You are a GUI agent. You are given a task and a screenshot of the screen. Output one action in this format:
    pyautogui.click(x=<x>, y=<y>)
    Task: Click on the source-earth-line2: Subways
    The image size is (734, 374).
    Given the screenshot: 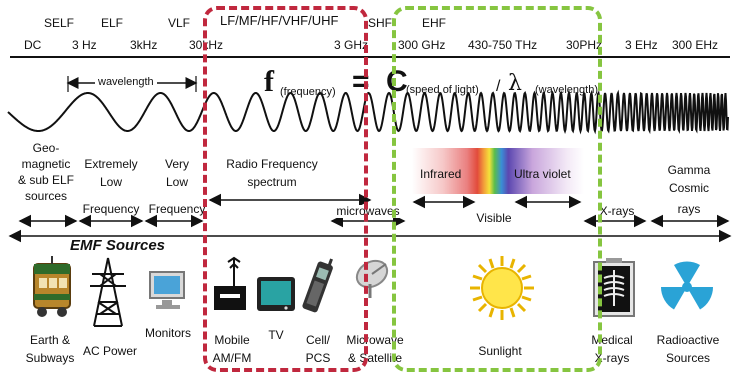 What is the action you would take?
    pyautogui.click(x=50, y=358)
    